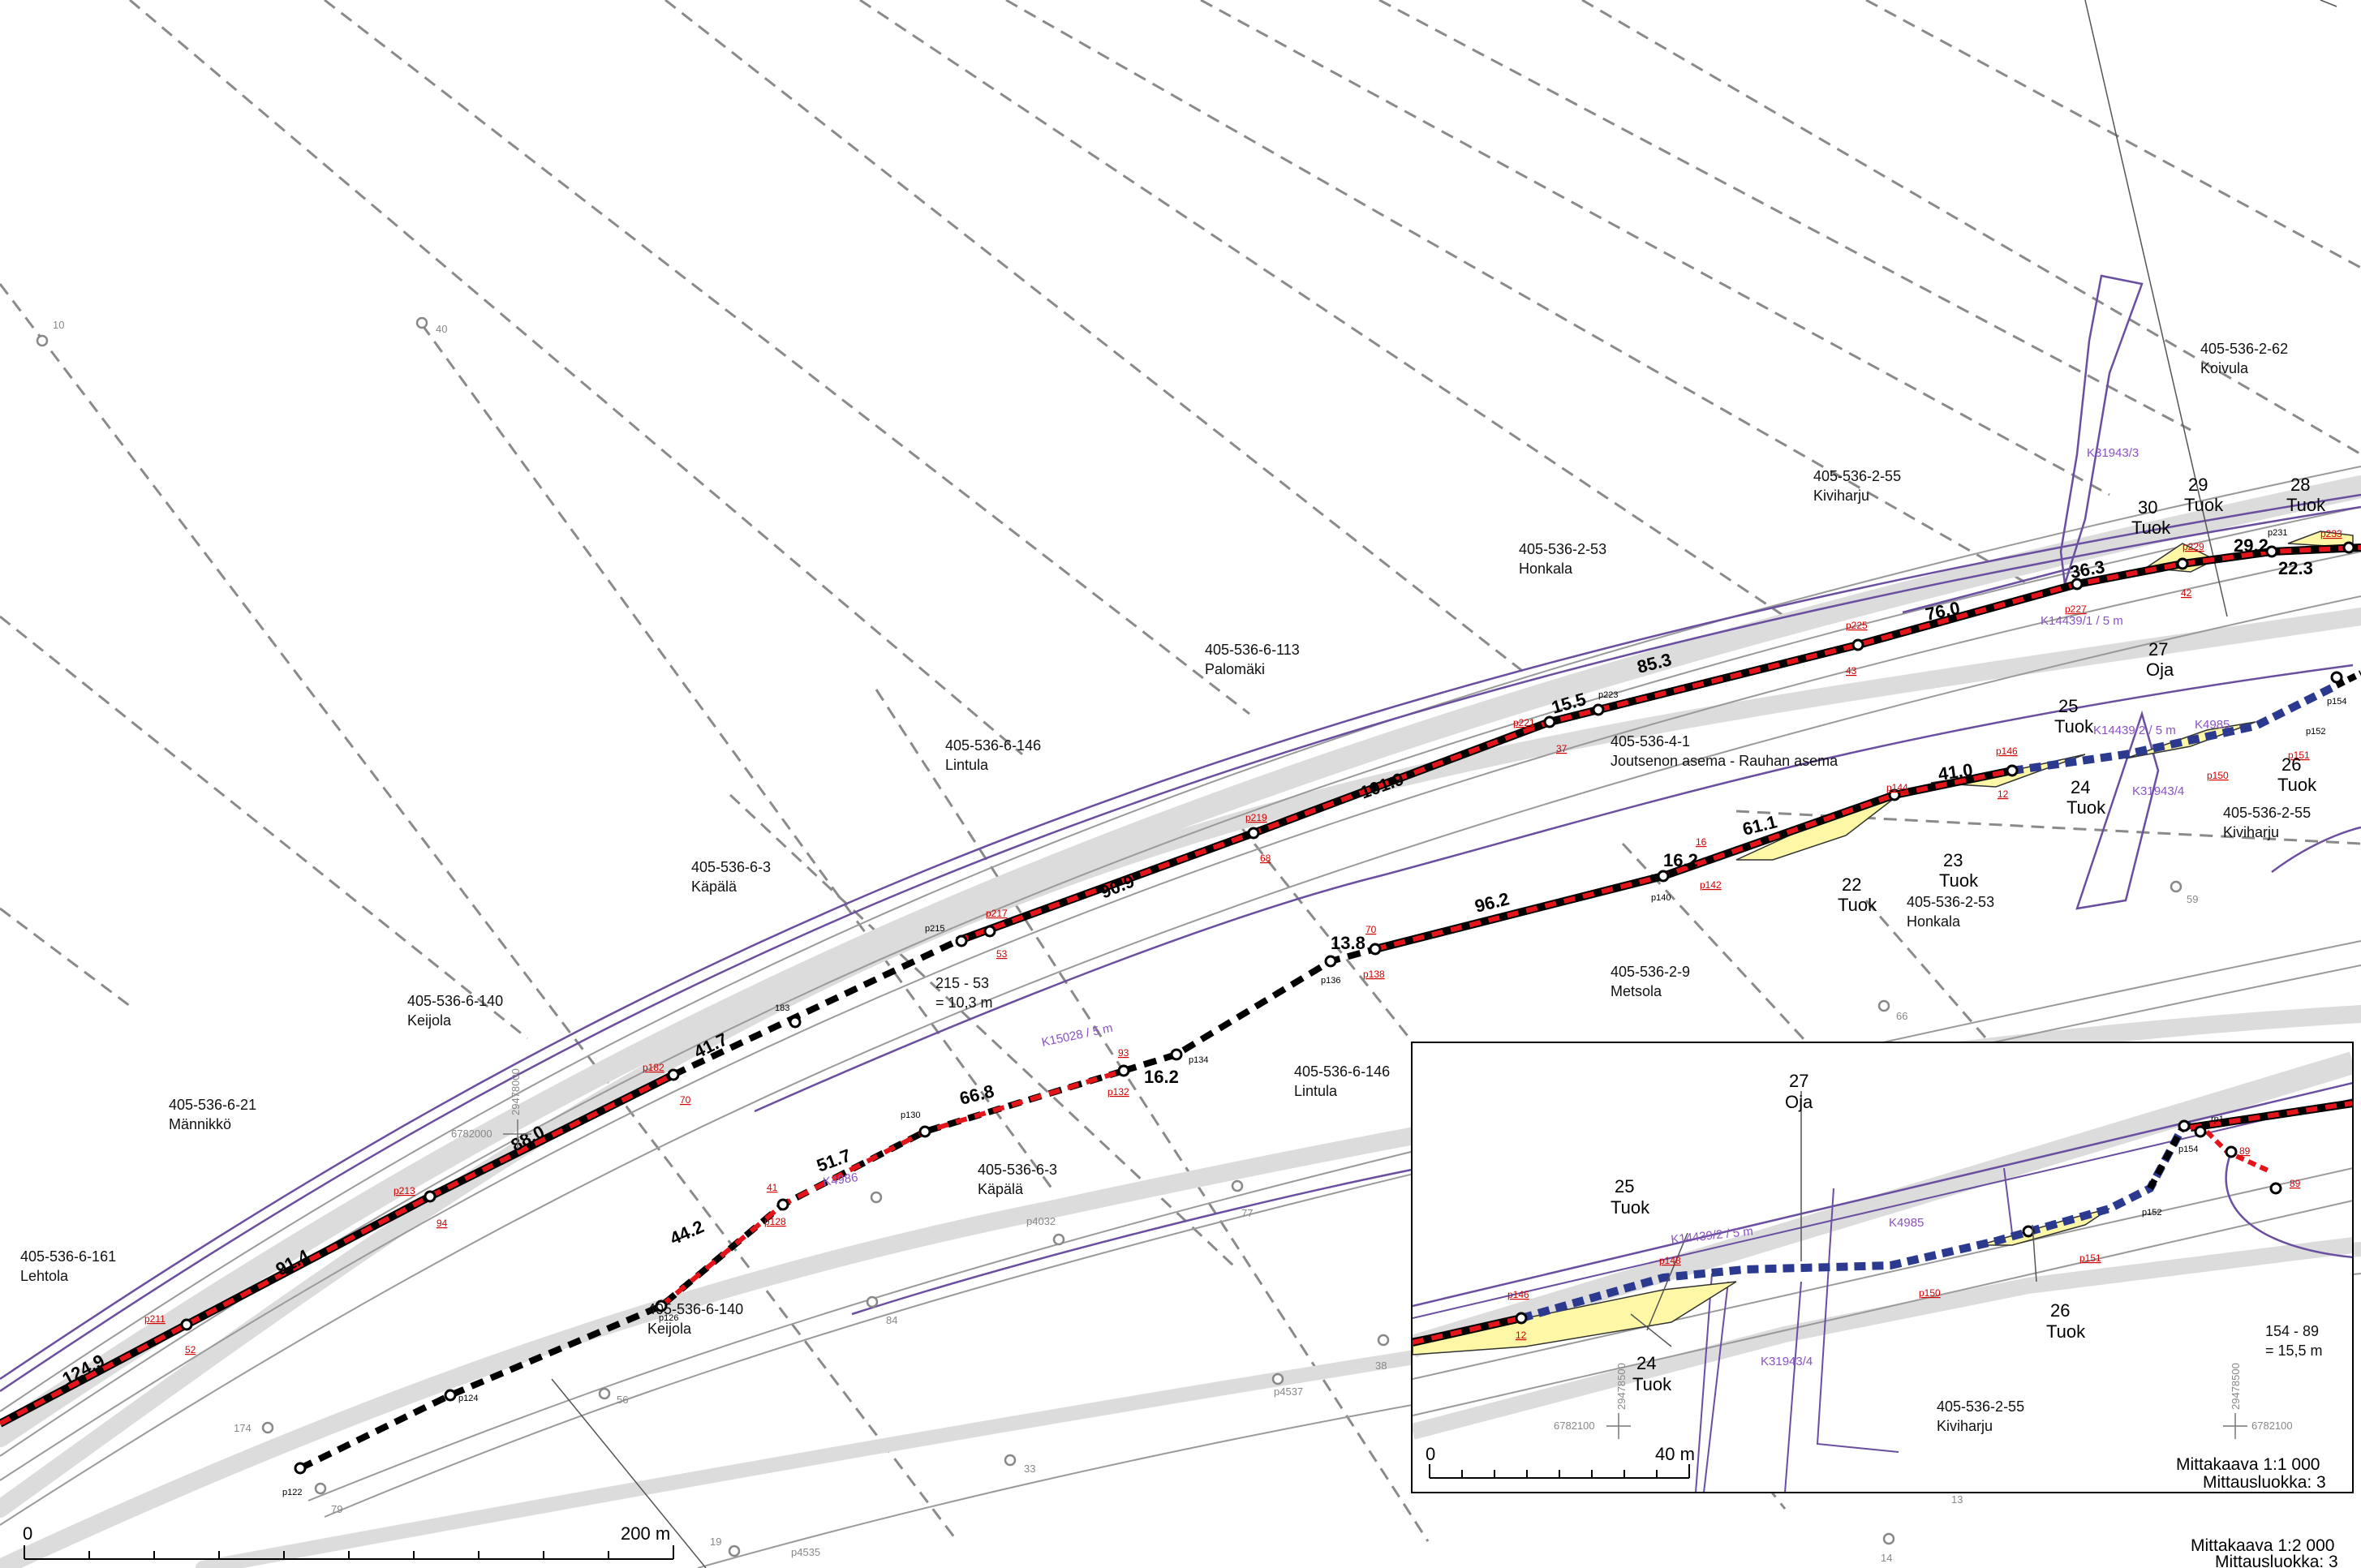 Image resolution: width=2361 pixels, height=1568 pixels. What do you see at coordinates (2300, 485) in the screenshot?
I see `feature-number: 28` at bounding box center [2300, 485].